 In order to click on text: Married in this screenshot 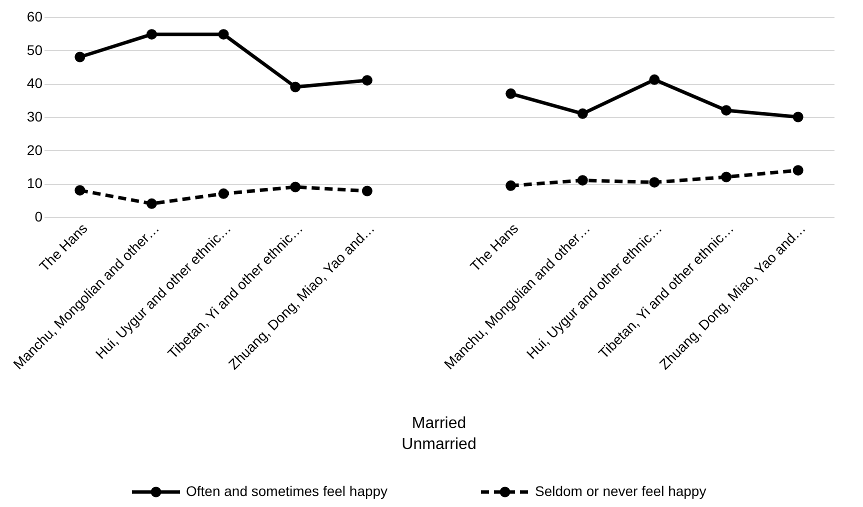, I will do `click(439, 423)`.